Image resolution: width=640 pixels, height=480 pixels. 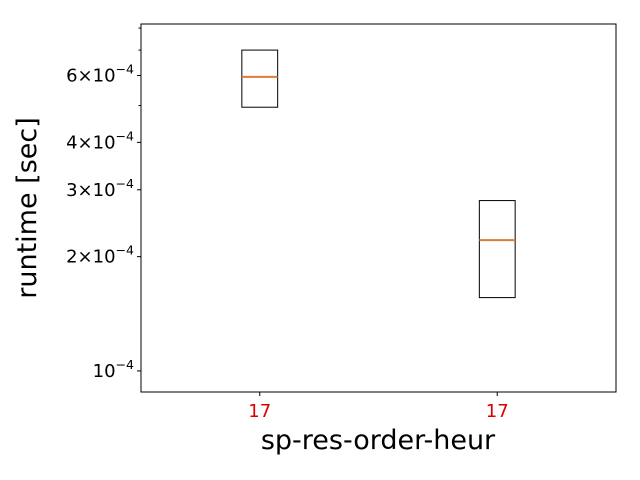 What do you see at coordinates (90, 257) in the screenshot?
I see `y-tick-label-base: 2×10` at bounding box center [90, 257].